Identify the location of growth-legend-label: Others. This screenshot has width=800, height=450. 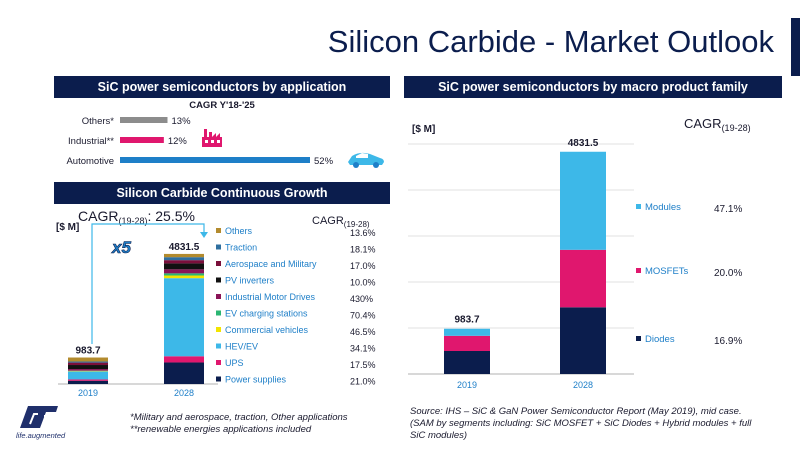
(239, 231).